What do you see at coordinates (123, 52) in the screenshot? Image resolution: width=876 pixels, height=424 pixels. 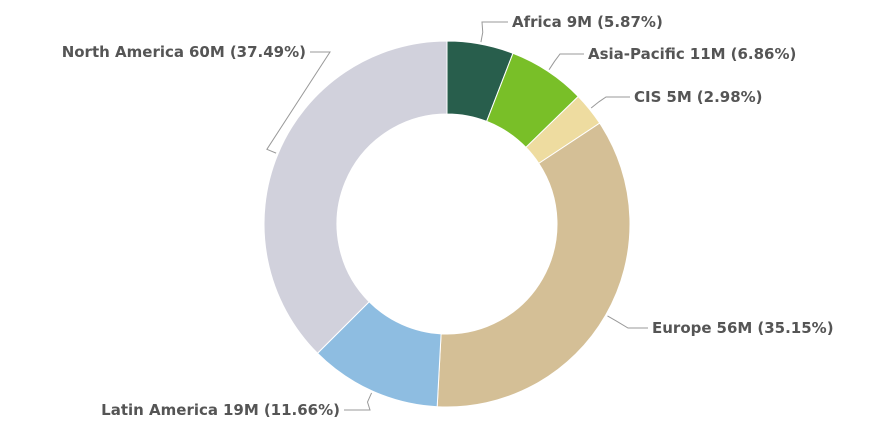 I see `category-name: North America` at bounding box center [123, 52].